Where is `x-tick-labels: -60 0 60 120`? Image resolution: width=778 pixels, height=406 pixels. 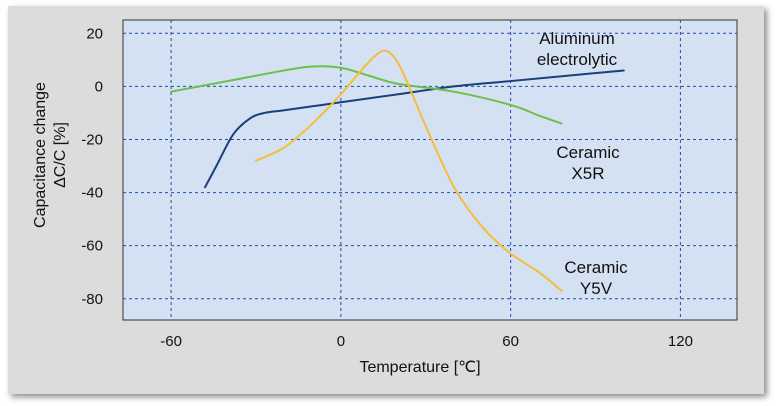
x-tick-labels: -60 0 60 120 is located at coordinates (426, 341).